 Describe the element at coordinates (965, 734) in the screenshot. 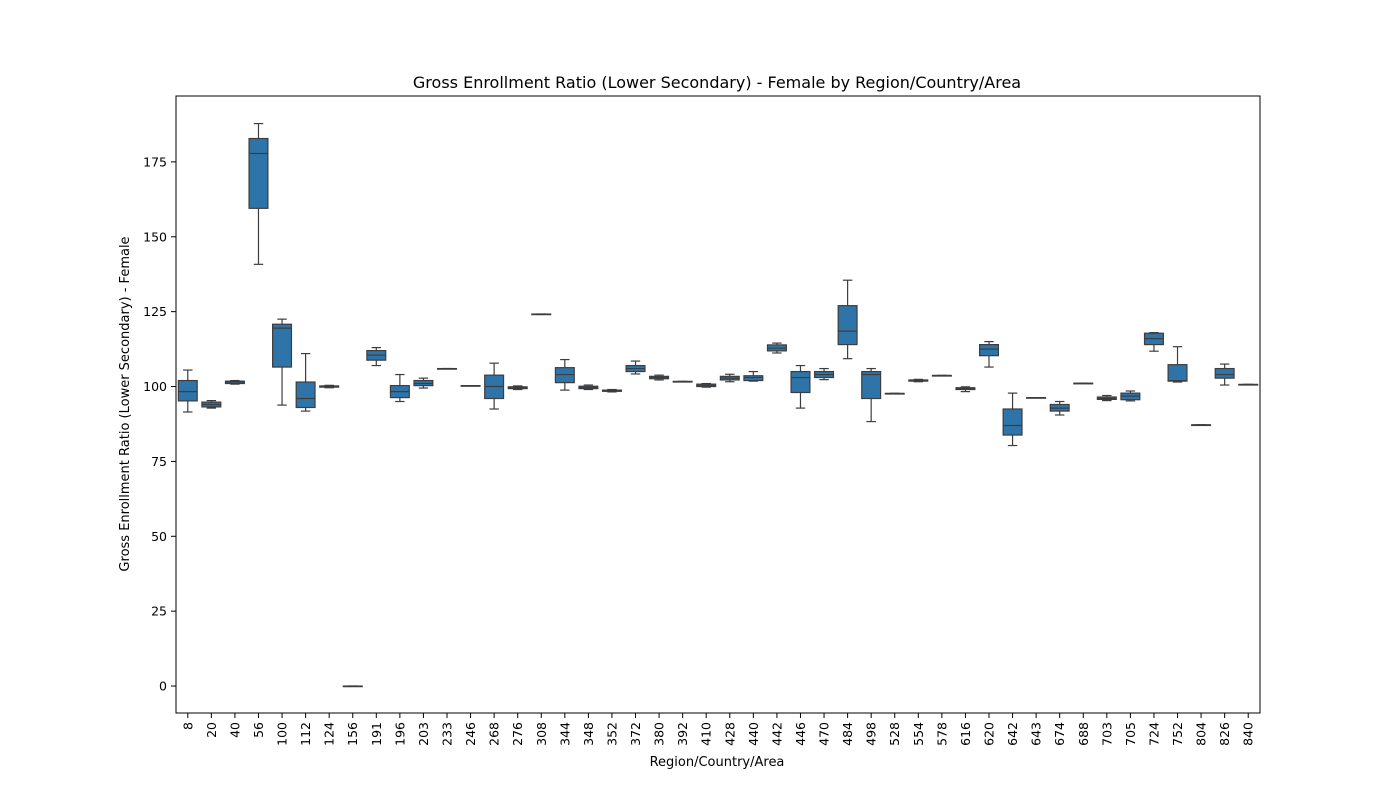

I see `x-tick-label: 616` at that location.